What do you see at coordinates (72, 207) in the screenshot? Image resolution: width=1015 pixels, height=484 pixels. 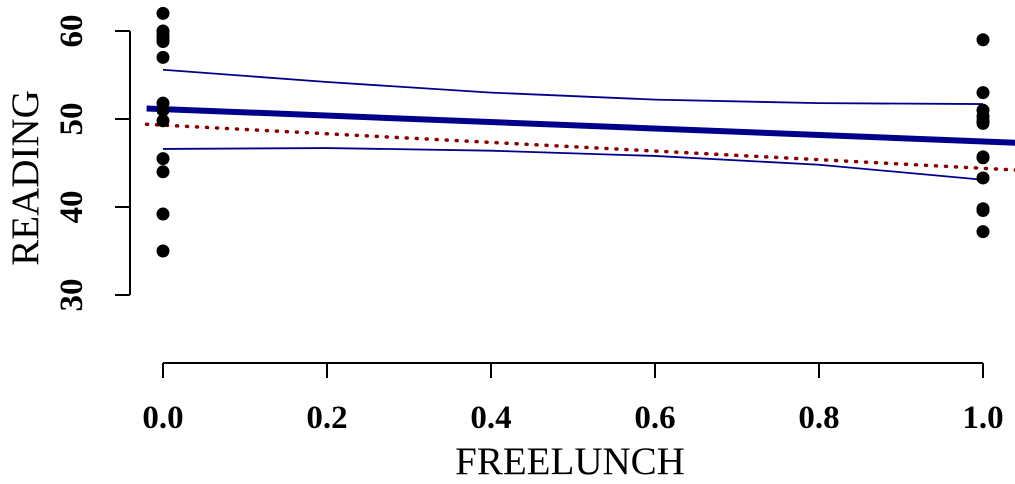 I see `y-tick-label: 40` at bounding box center [72, 207].